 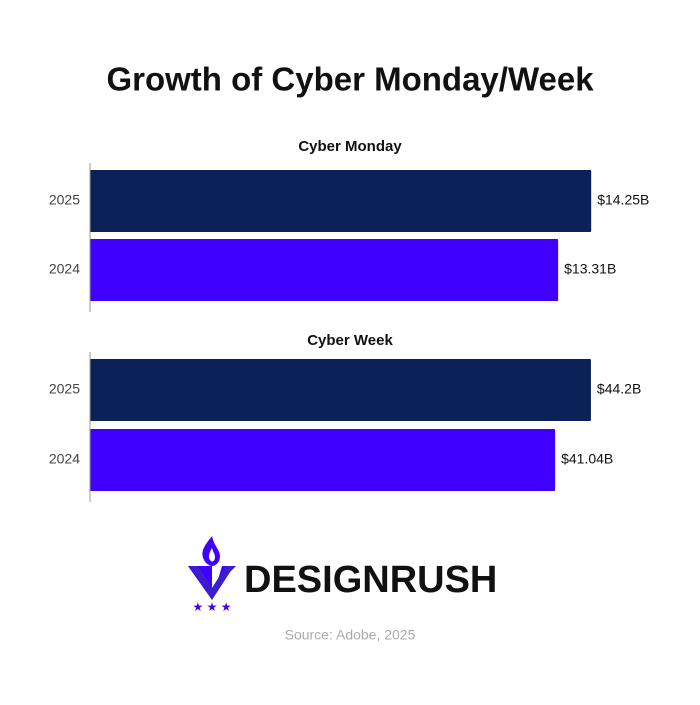 I want to click on subchart-title: Cyber Week, so click(x=350, y=340).